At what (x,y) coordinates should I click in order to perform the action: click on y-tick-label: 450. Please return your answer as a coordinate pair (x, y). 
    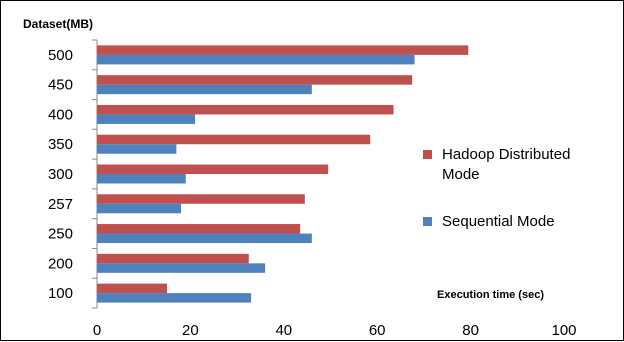
    Looking at the image, I should click on (60, 85).